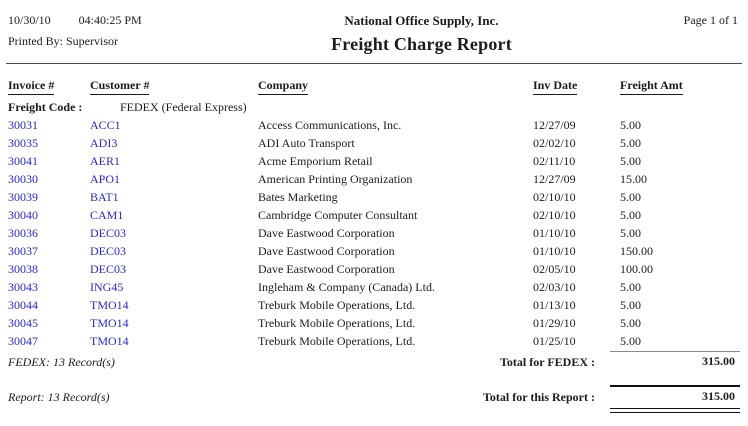 This screenshot has width=748, height=426. Describe the element at coordinates (539, 397) in the screenshot. I see `report-total-label: Total for this Report :` at that location.